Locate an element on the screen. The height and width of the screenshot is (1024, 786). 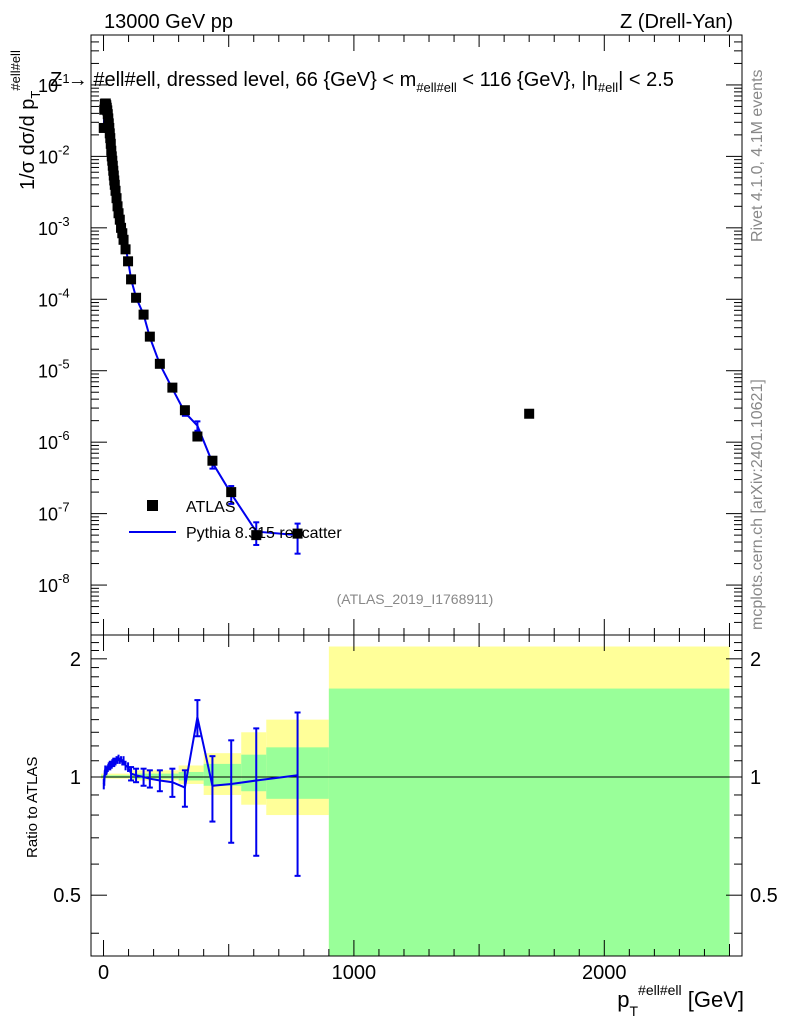
header-right: Z (Drell-Yan) is located at coordinates (676, 22).